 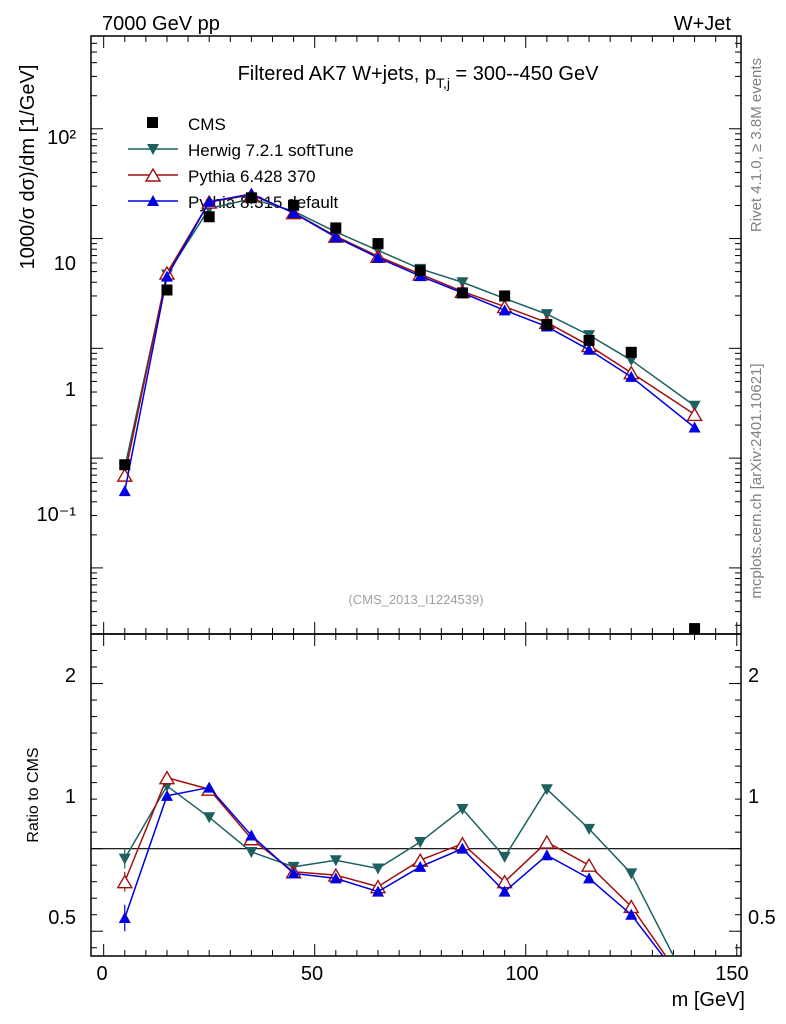 I want to click on mcplots-label: mcplots.cern.ch [arXiv:2401.10621], so click(x=756, y=480).